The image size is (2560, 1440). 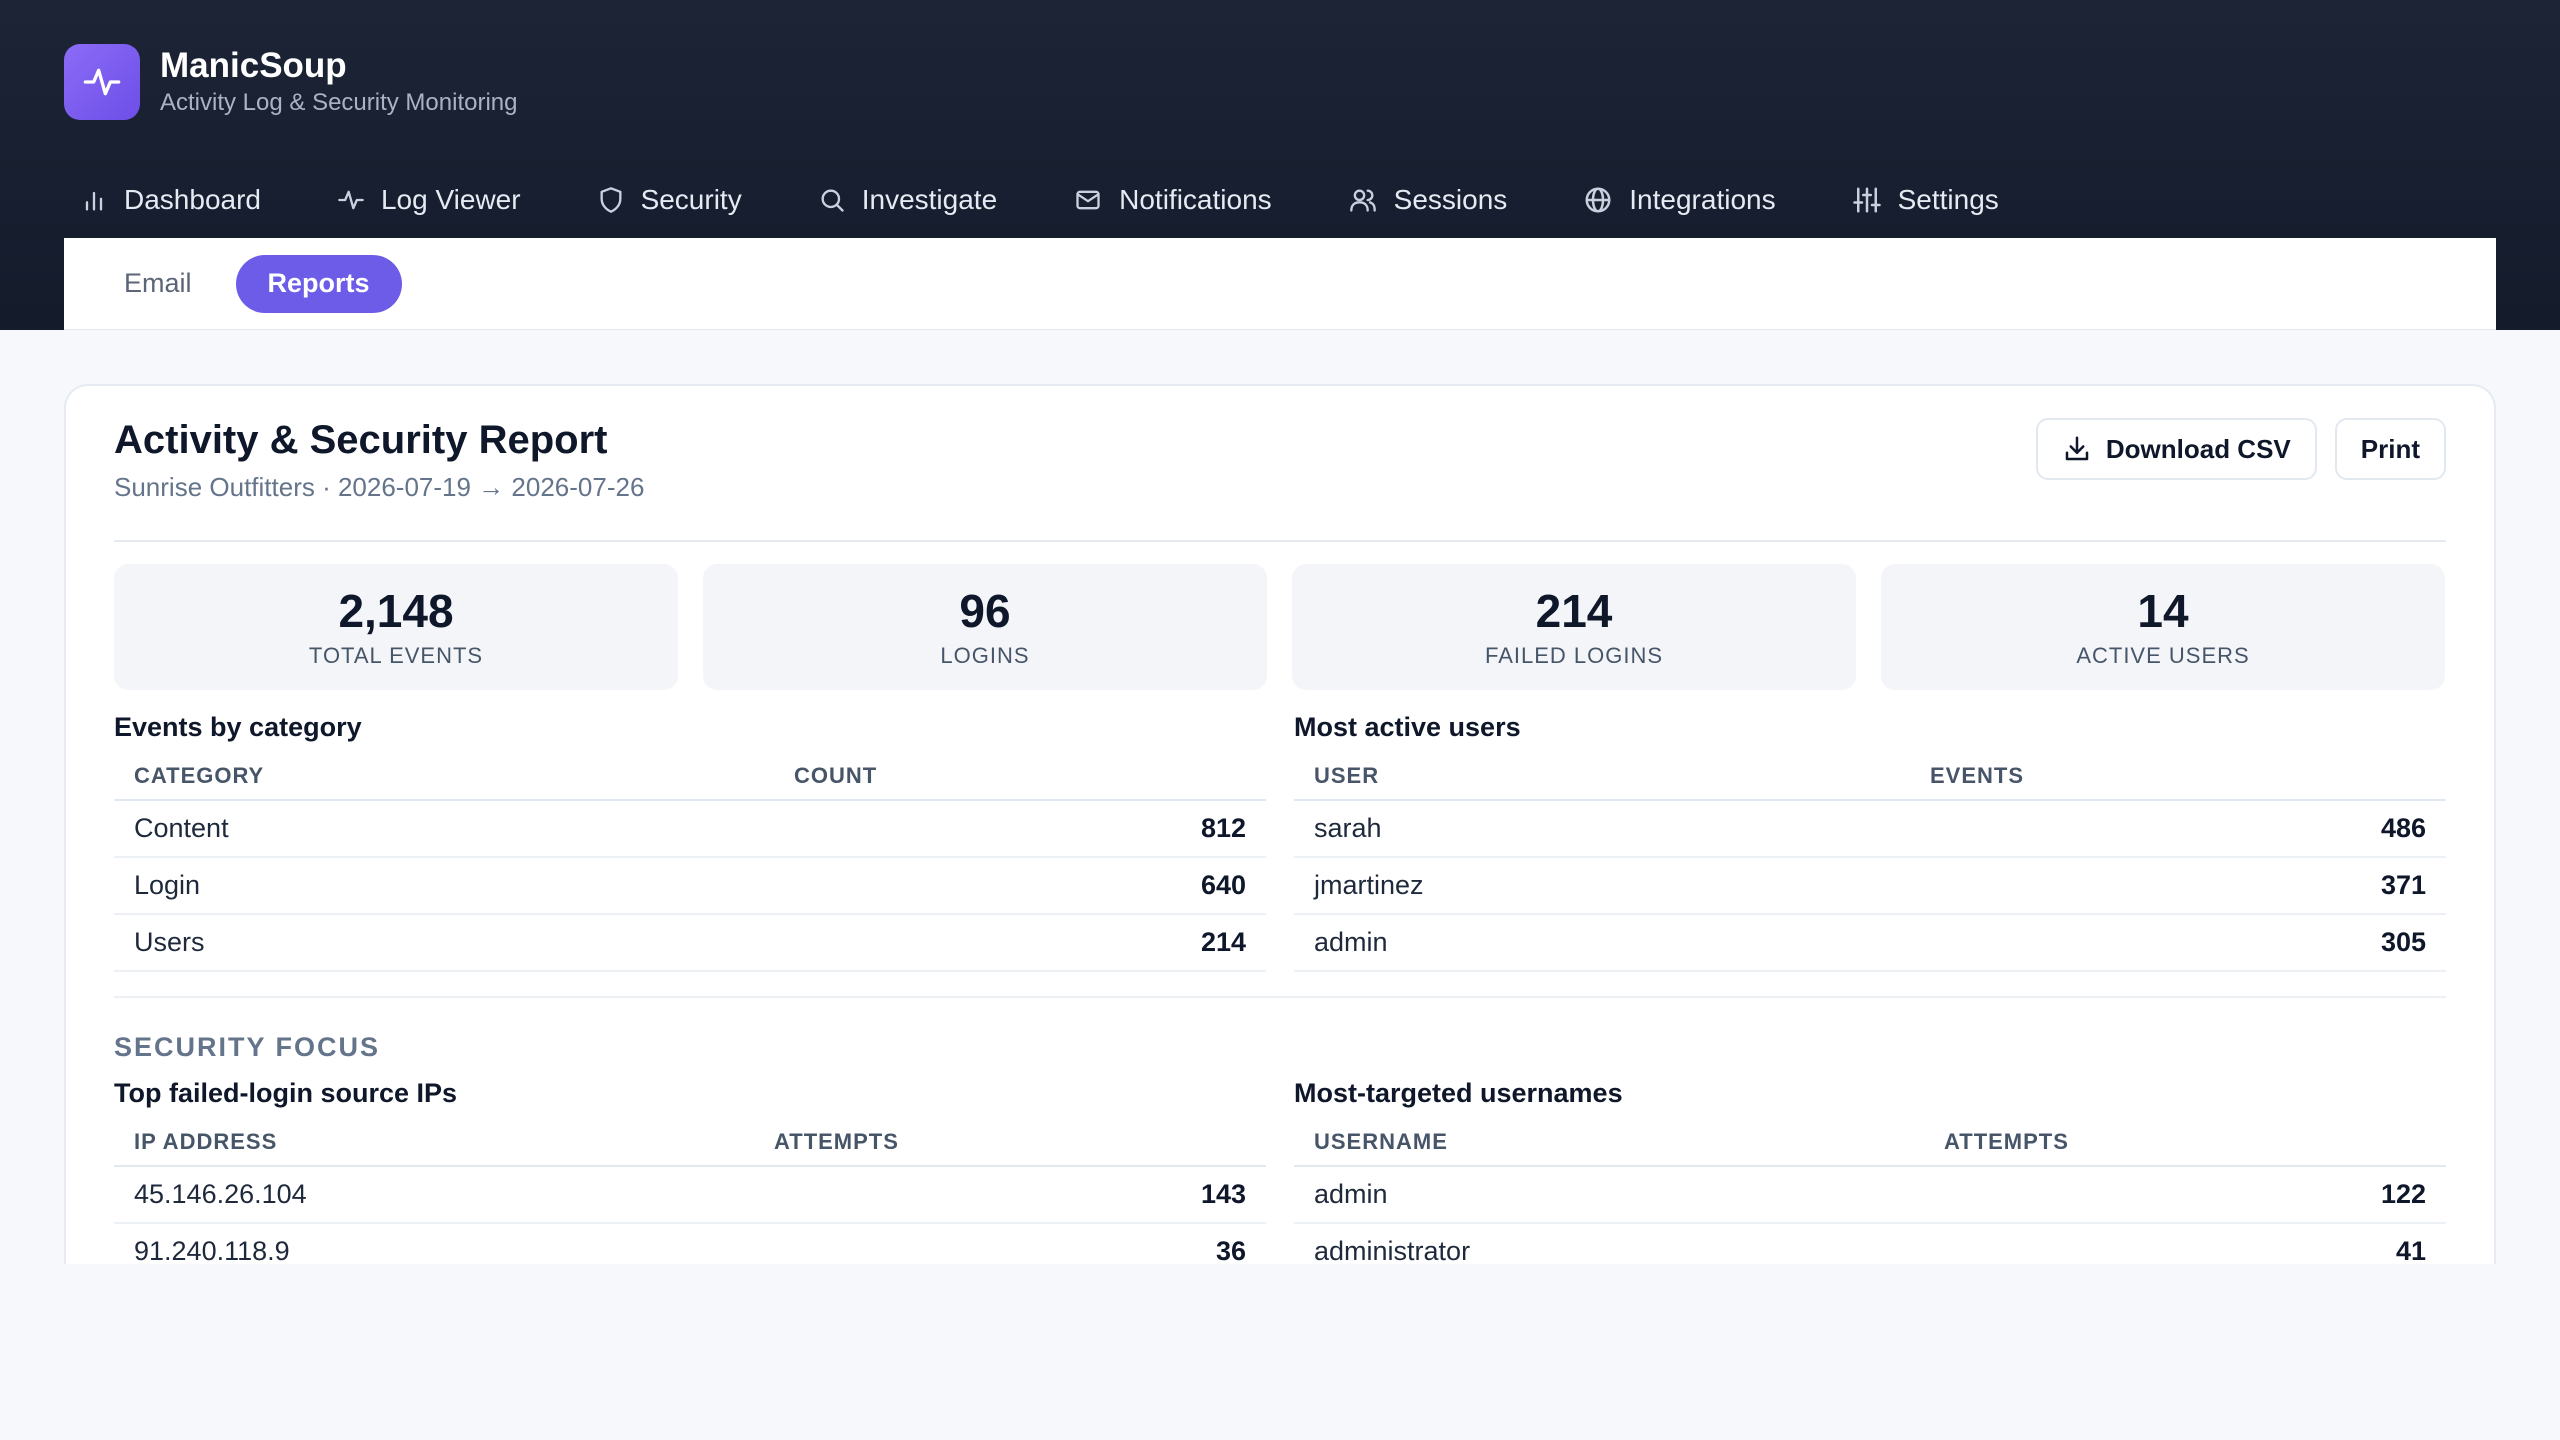 I want to click on username-attempts: 122, so click(x=2185, y=1195).